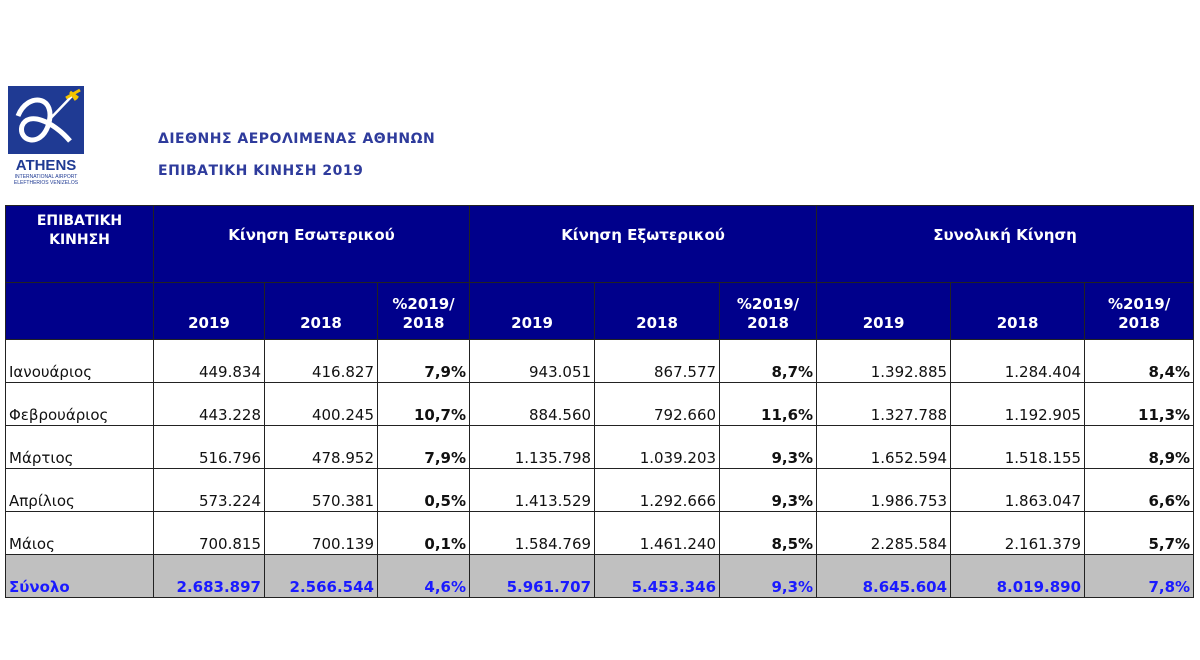  I want to click on value-cell: 416.827, so click(321, 361).